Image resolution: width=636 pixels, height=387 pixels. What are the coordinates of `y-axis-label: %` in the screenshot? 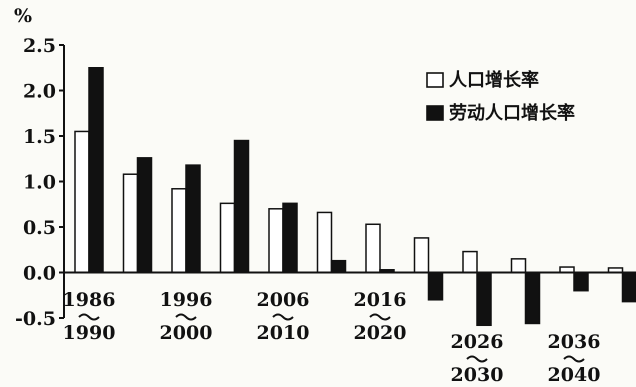 It's located at (23, 16).